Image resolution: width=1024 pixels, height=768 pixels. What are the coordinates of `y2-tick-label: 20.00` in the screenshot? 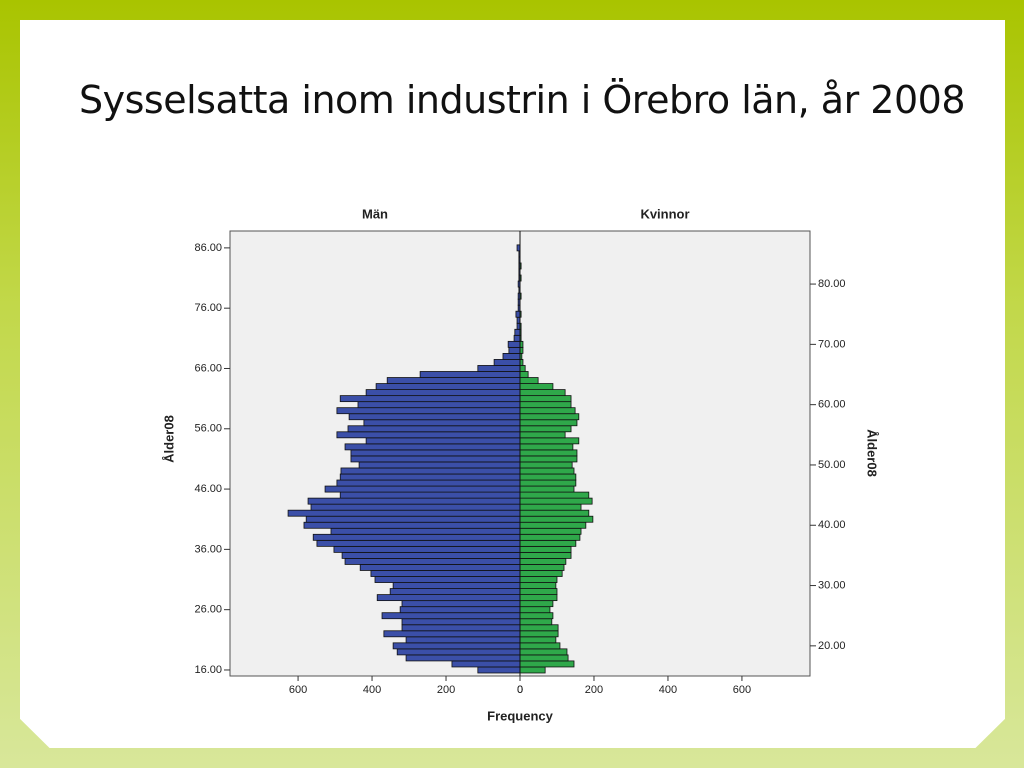 It's located at (832, 646).